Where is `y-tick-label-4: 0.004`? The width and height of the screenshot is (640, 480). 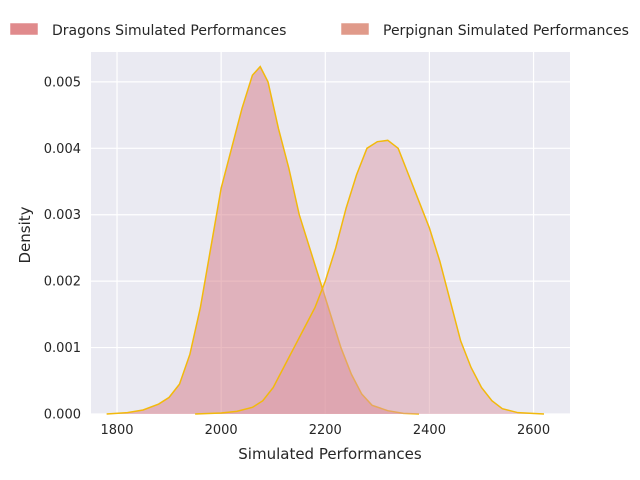
y-tick-label-4: 0.004 is located at coordinates (62, 149).